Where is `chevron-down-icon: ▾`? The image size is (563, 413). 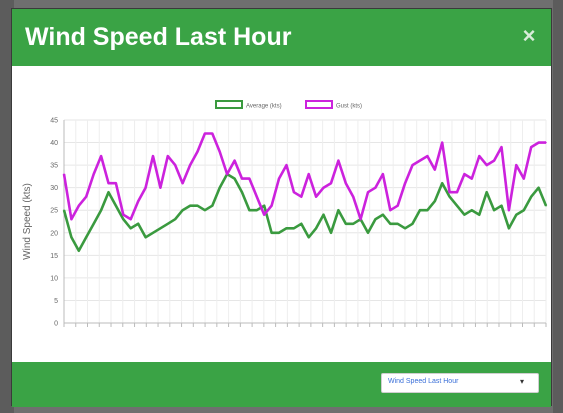
chevron-down-icon: ▾ is located at coordinates (521, 381).